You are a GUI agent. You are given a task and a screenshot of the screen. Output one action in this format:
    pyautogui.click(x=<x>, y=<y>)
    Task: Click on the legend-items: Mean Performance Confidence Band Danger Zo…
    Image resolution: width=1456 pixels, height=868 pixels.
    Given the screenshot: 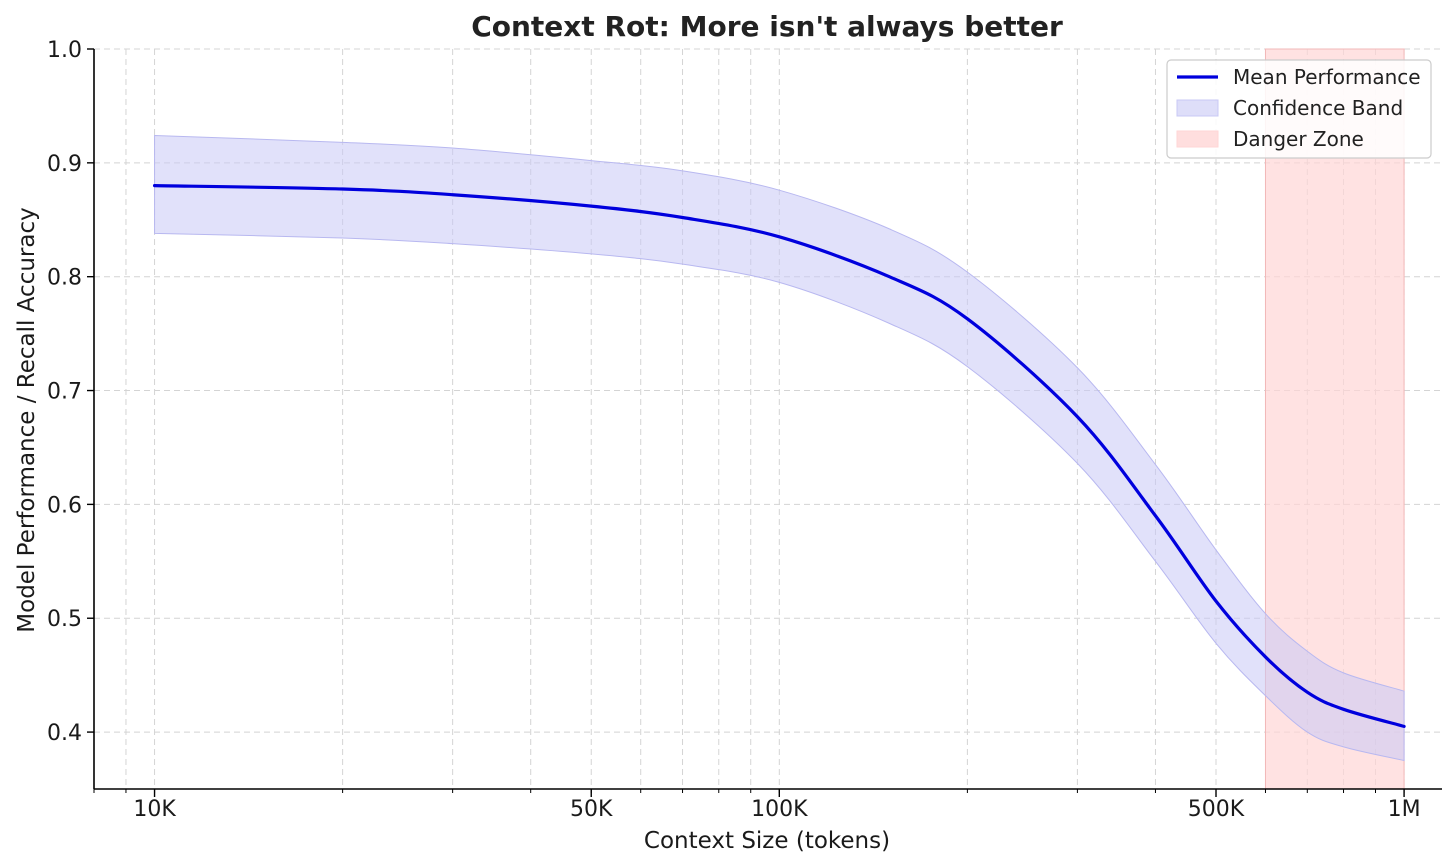 What is the action you would take?
    pyautogui.click(x=1298, y=108)
    